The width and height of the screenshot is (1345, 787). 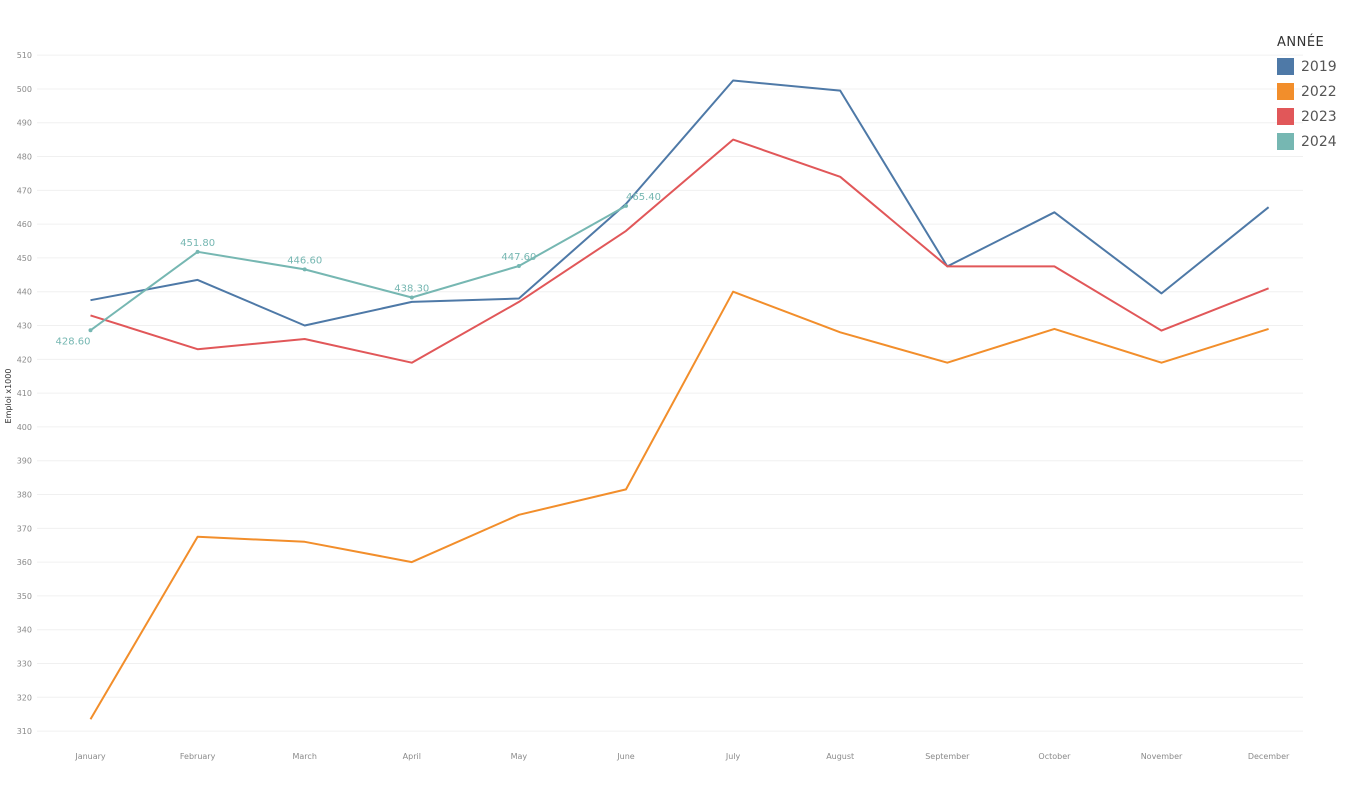 I want to click on x-tick-label: January, so click(x=90, y=756).